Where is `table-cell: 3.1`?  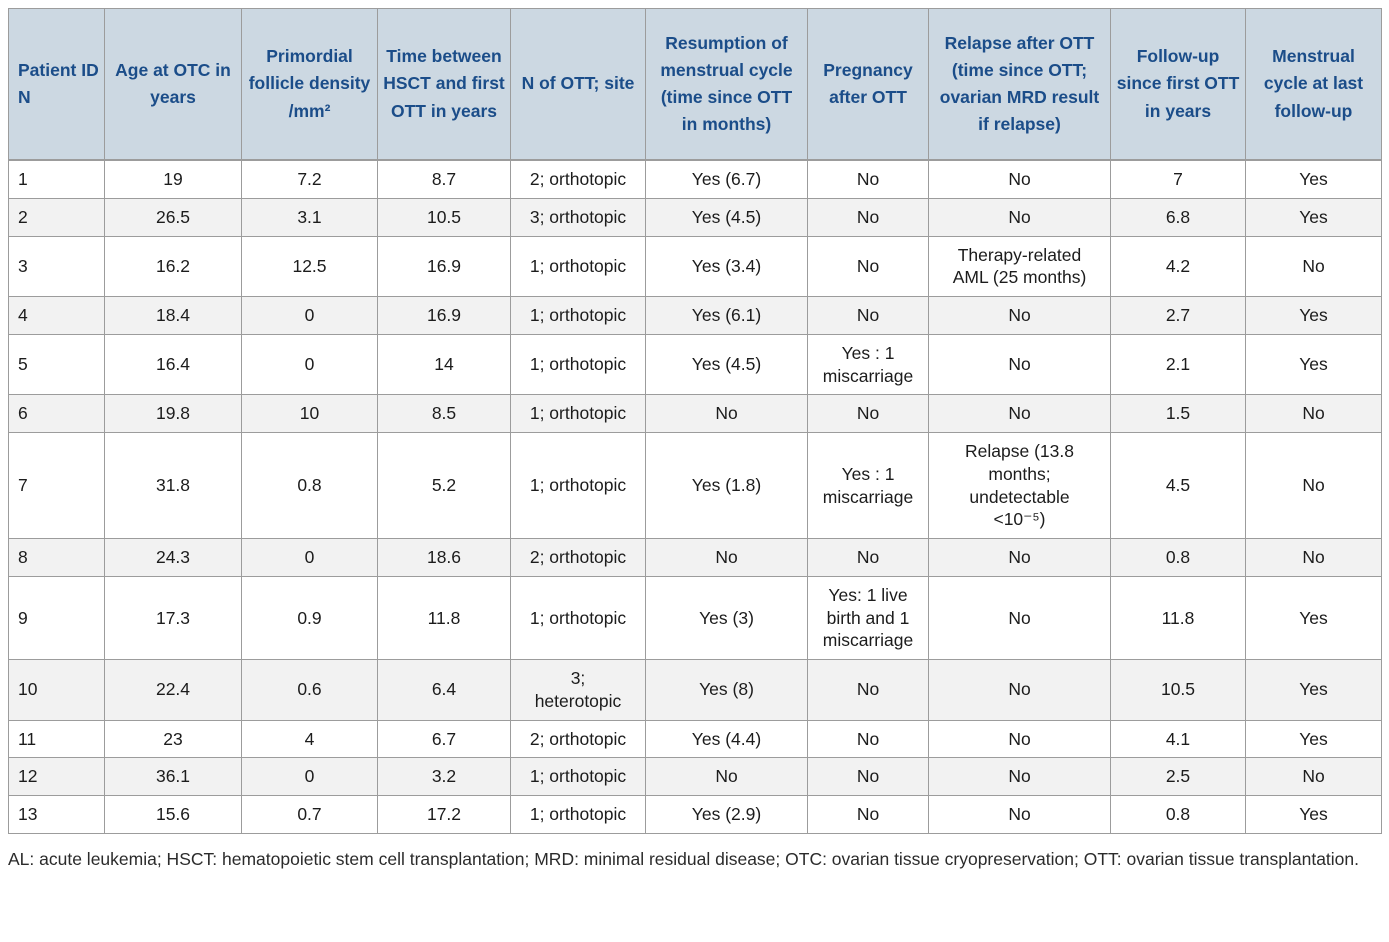 table-cell: 3.1 is located at coordinates (309, 217).